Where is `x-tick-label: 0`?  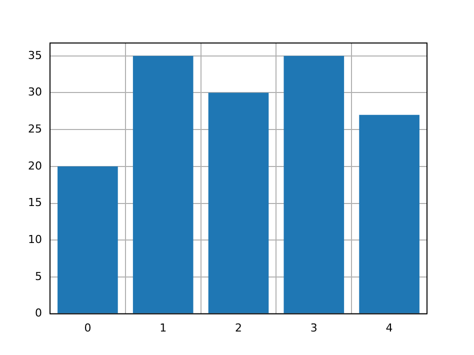 x-tick-label: 0 is located at coordinates (88, 327).